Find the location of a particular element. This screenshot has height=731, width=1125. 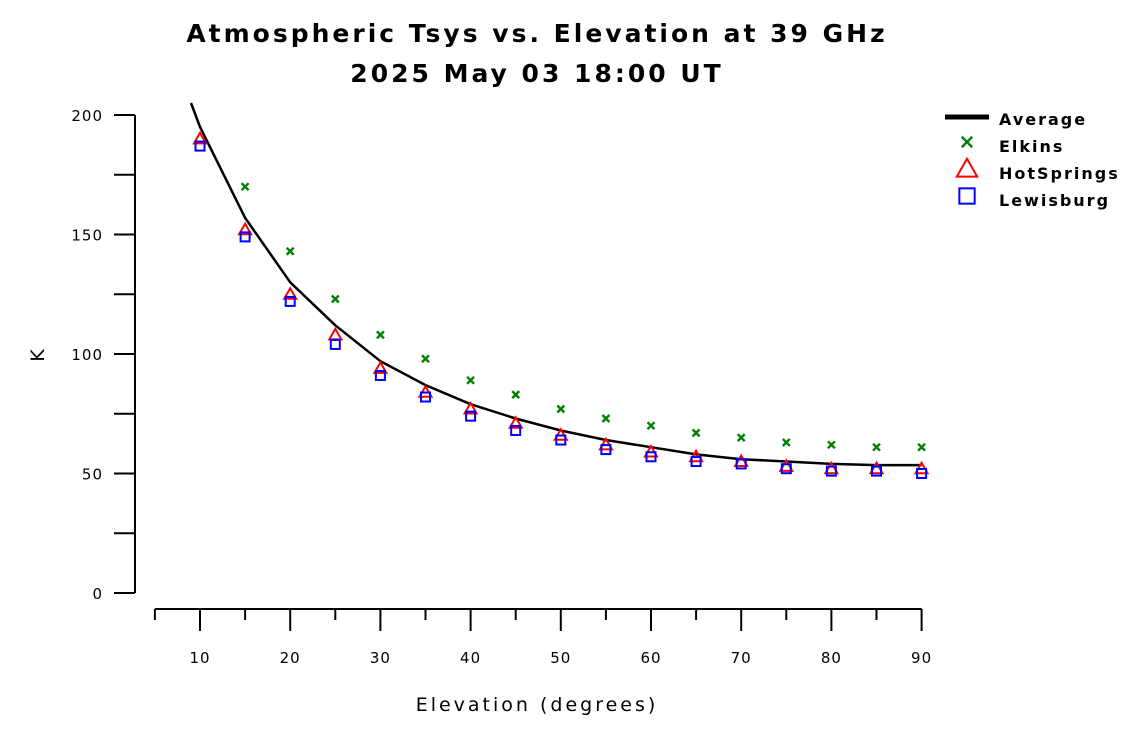

legend-label: Lewisburg is located at coordinates (1054, 200).